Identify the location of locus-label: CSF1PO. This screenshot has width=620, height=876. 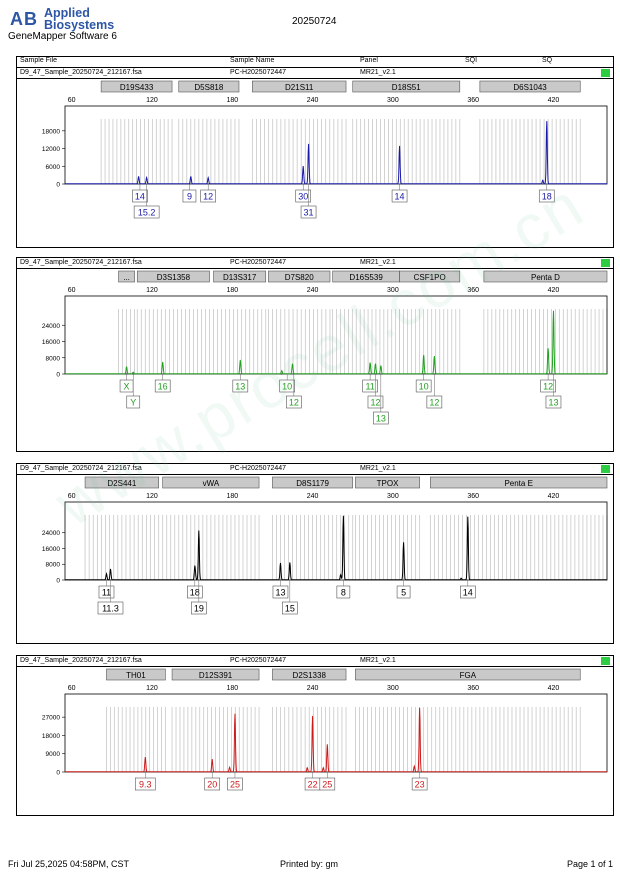
(430, 277).